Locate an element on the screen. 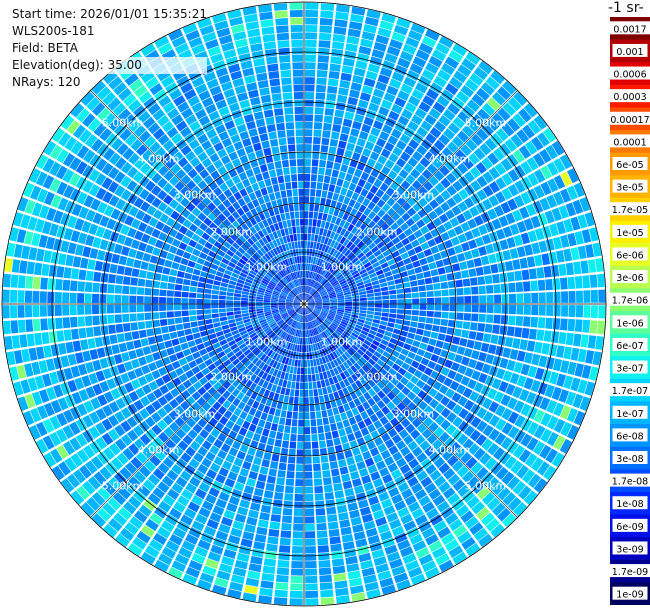 The image size is (650, 610). colorbar-tick-label: 3e-07 is located at coordinates (629, 369).